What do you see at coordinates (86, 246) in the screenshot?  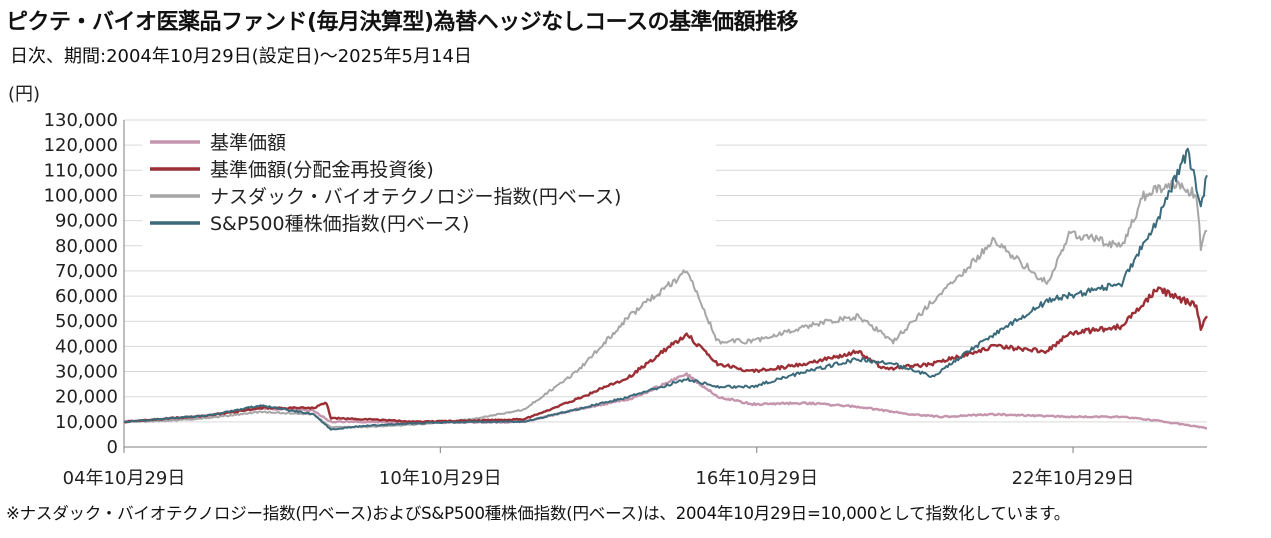 I see `y-tick-label: 80,000` at bounding box center [86, 246].